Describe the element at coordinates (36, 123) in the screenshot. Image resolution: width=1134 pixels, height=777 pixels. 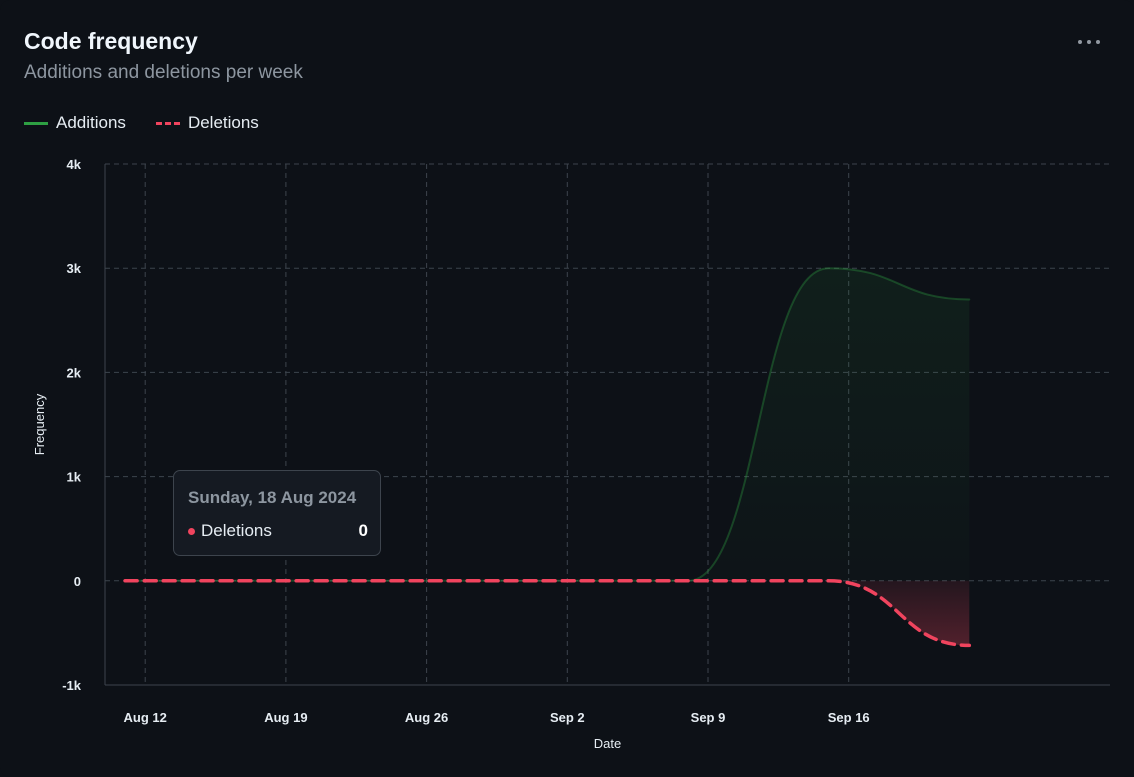
I see `additions-line-icon` at that location.